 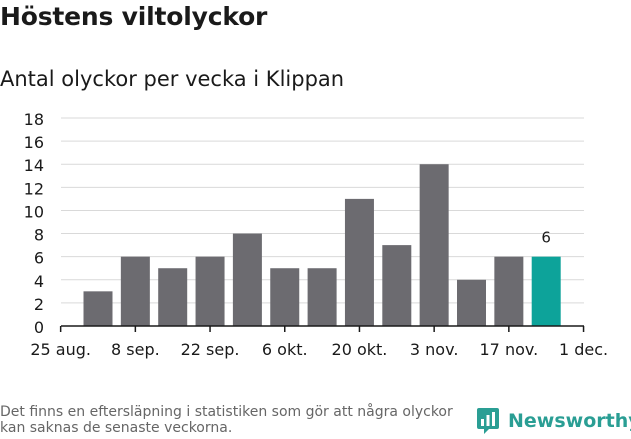 What do you see at coordinates (60, 349) in the screenshot?
I see `x-tick-label: 25 aug.` at bounding box center [60, 349].